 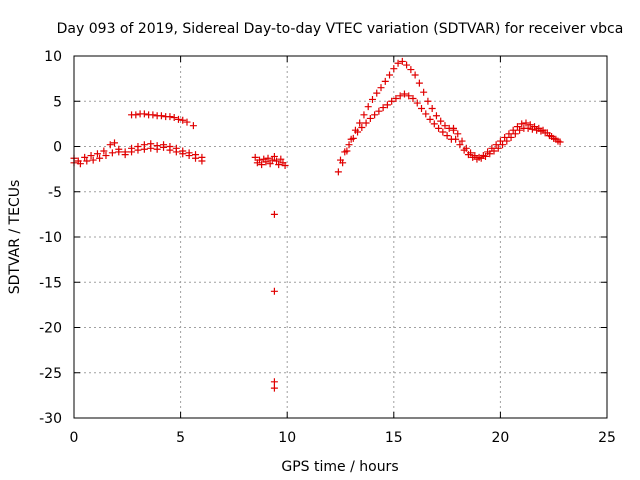 What do you see at coordinates (74, 438) in the screenshot?
I see `x-tick-label: 0` at bounding box center [74, 438].